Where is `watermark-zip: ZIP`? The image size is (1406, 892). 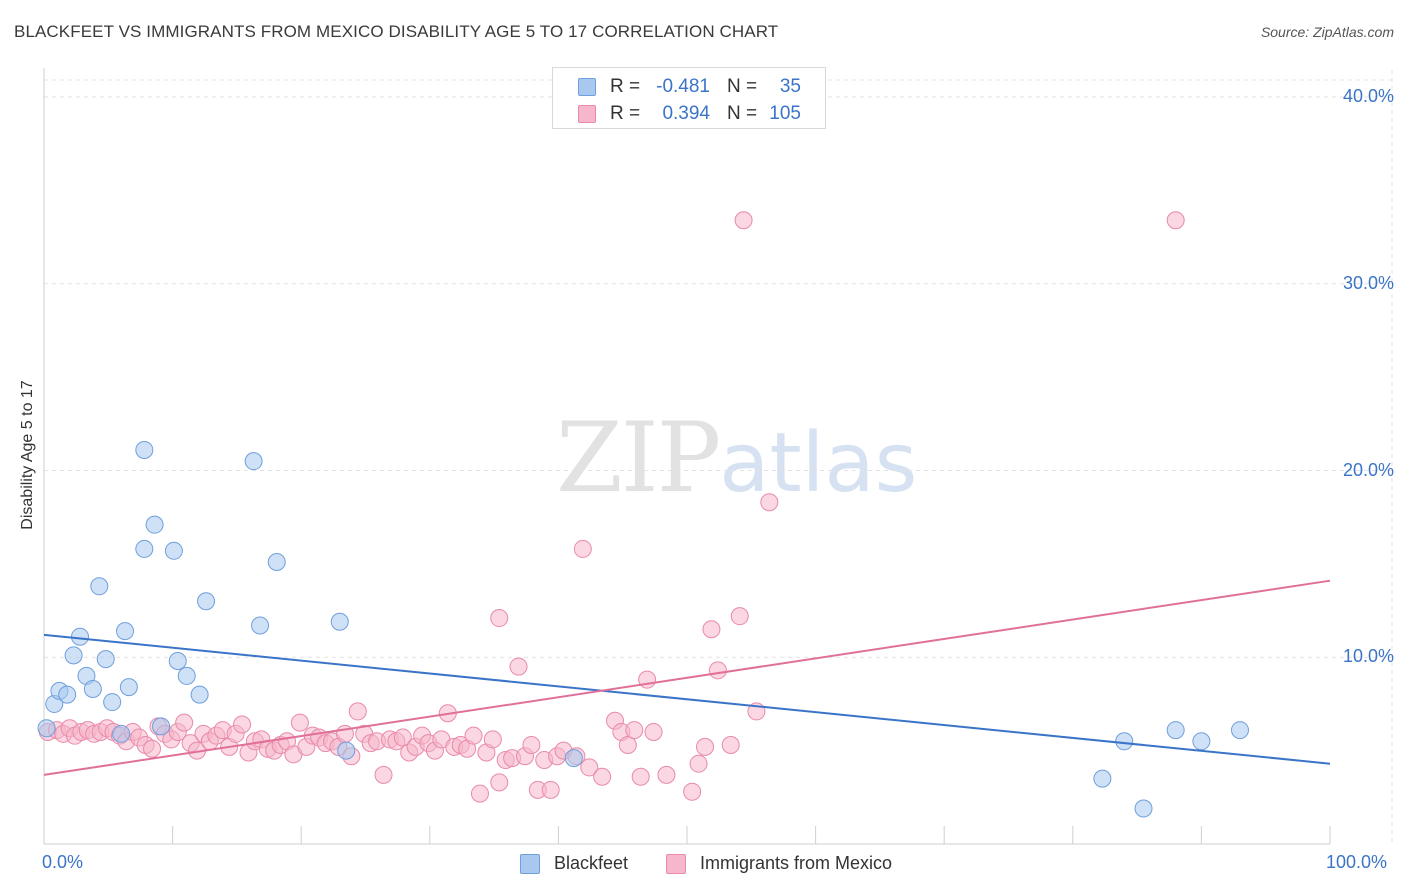 watermark-zip: ZIP is located at coordinates (638, 458).